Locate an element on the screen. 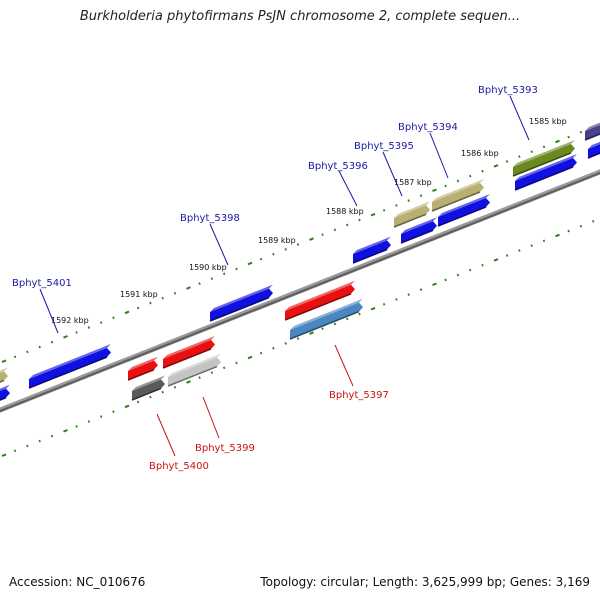 This screenshot has height=600, width=600. gene-label-bphyt-5393: Bphyt_5393 is located at coordinates (508, 90).